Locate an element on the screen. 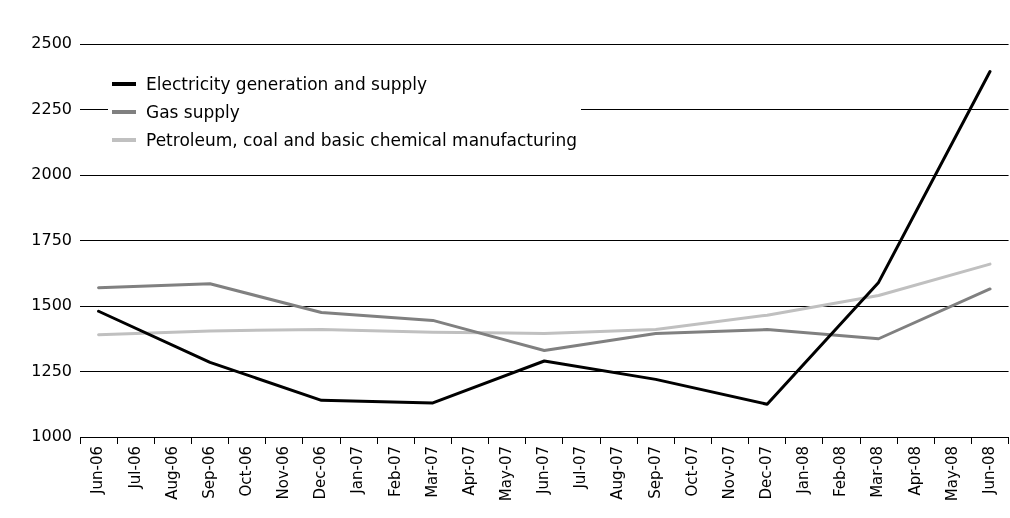 This screenshot has height=518, width=1010. x-tick-label: Jun-08 is located at coordinates (988, 470).